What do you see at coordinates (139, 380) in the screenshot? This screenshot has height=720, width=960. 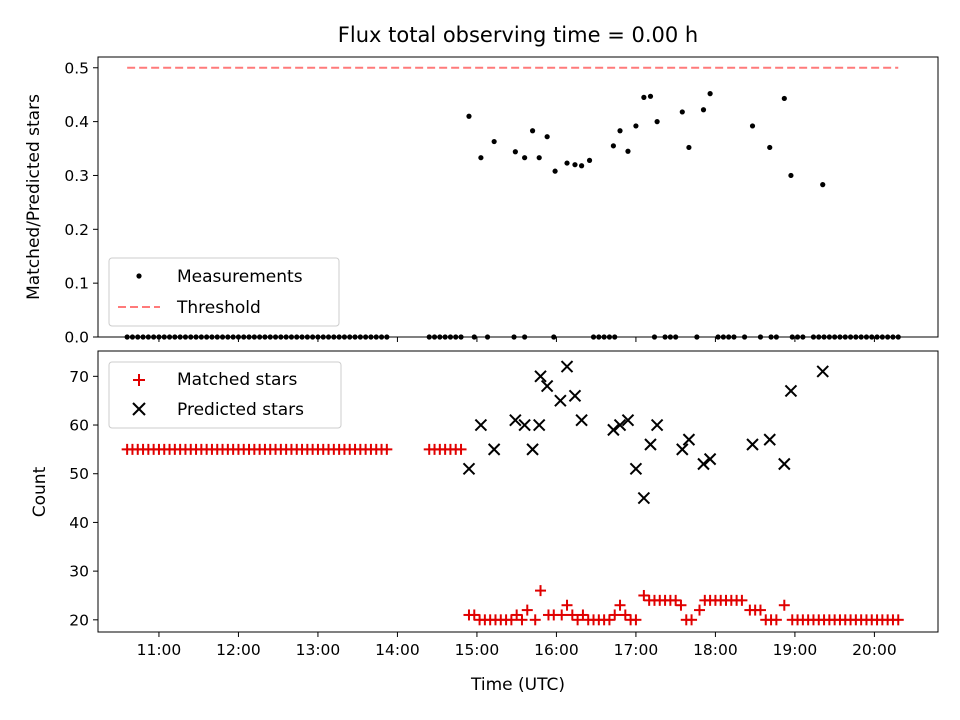 I see `legend-marker-matched-stars` at bounding box center [139, 380].